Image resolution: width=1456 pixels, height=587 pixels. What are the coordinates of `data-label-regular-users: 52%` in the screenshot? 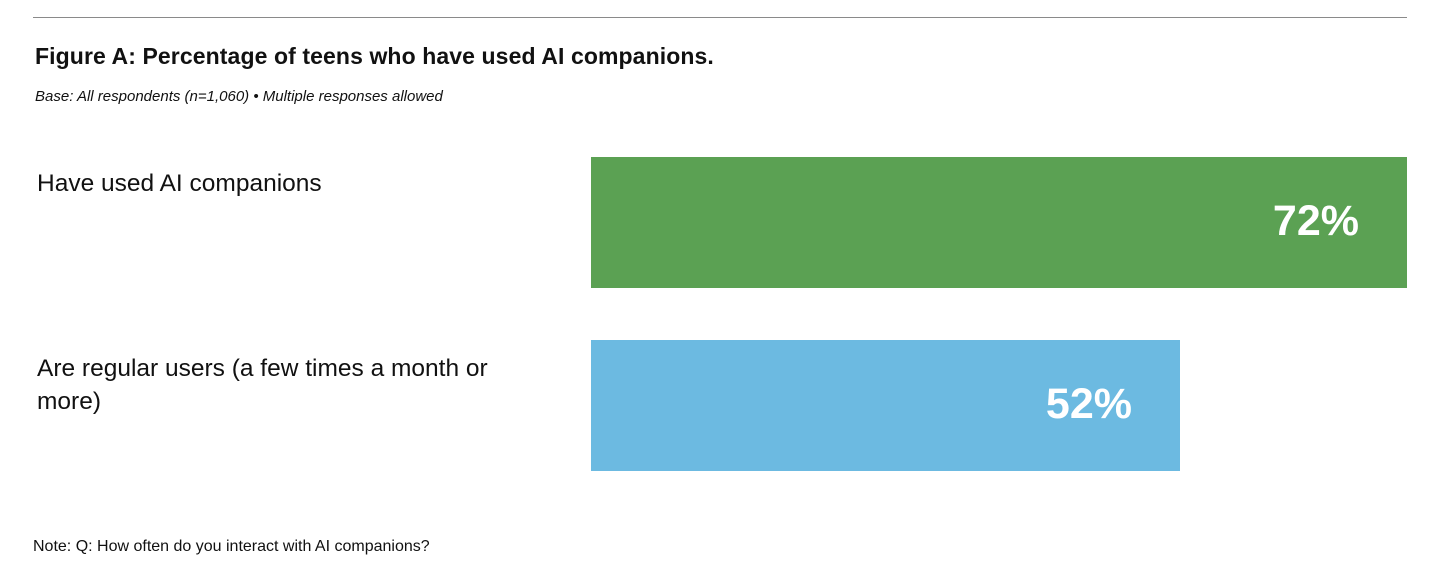 It's located at (1088, 403).